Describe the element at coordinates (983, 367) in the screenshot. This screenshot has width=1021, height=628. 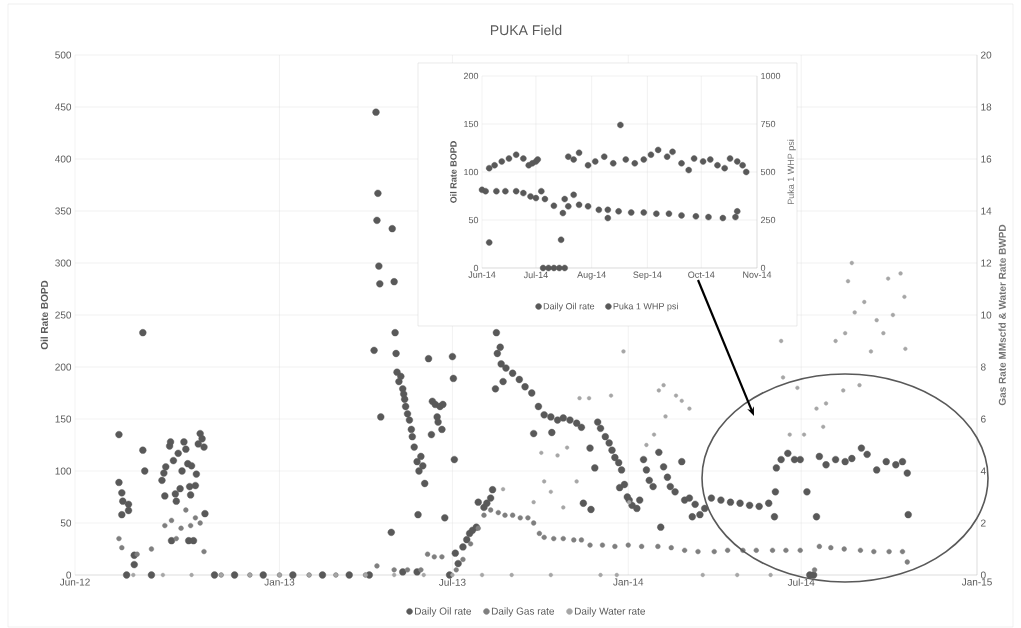
I see `y2-tick-label: 8` at that location.